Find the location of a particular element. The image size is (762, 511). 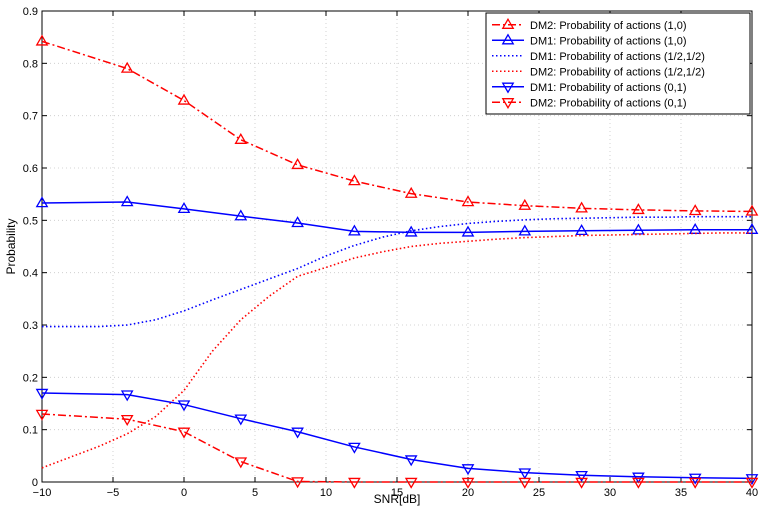

y-tick-label: 0.6 is located at coordinates (30, 169).